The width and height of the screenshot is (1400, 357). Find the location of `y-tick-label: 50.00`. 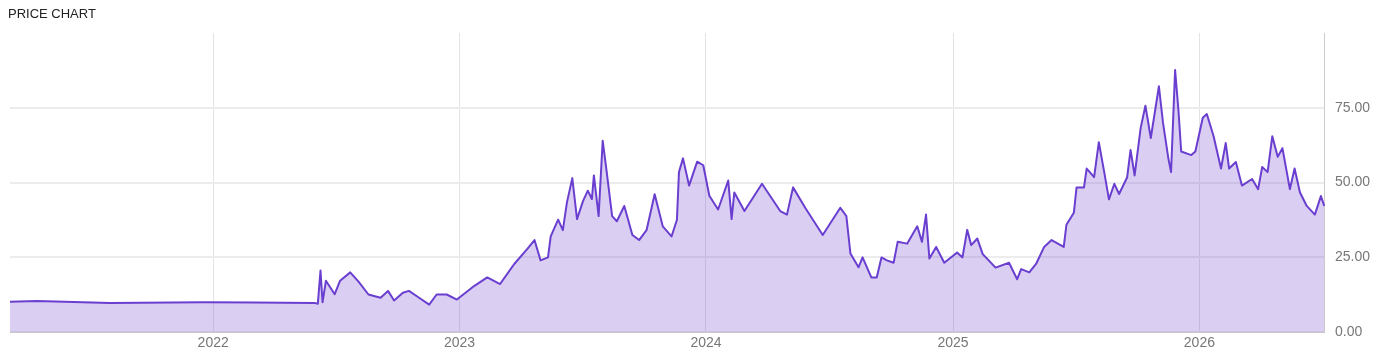

y-tick-label: 50.00 is located at coordinates (1352, 181).